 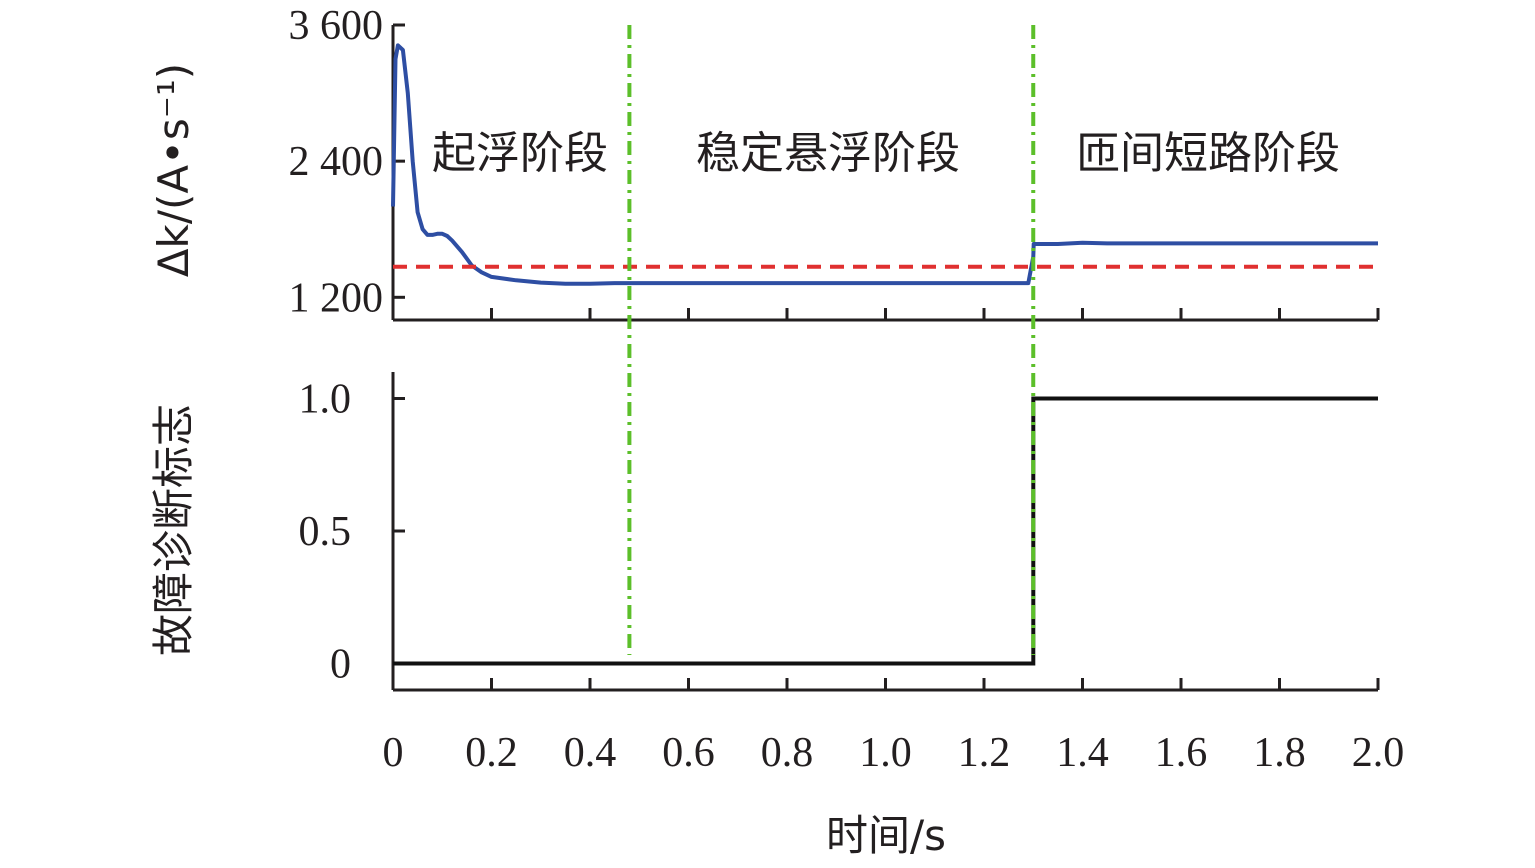 I want to click on x-tick-label: 0, so click(x=393, y=753).